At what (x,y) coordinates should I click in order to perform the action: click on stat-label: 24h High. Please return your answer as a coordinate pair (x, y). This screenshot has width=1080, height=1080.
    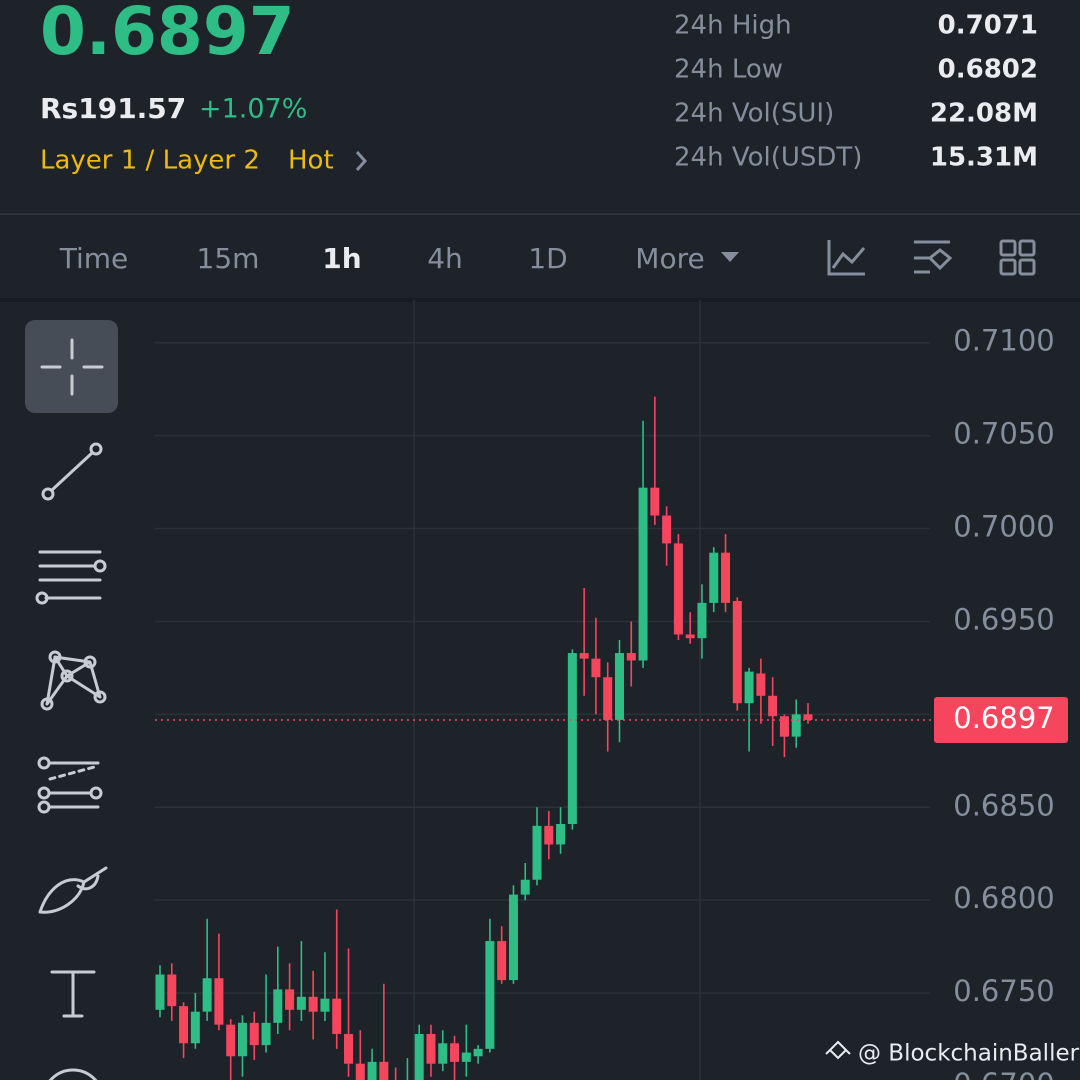
    Looking at the image, I should click on (733, 26).